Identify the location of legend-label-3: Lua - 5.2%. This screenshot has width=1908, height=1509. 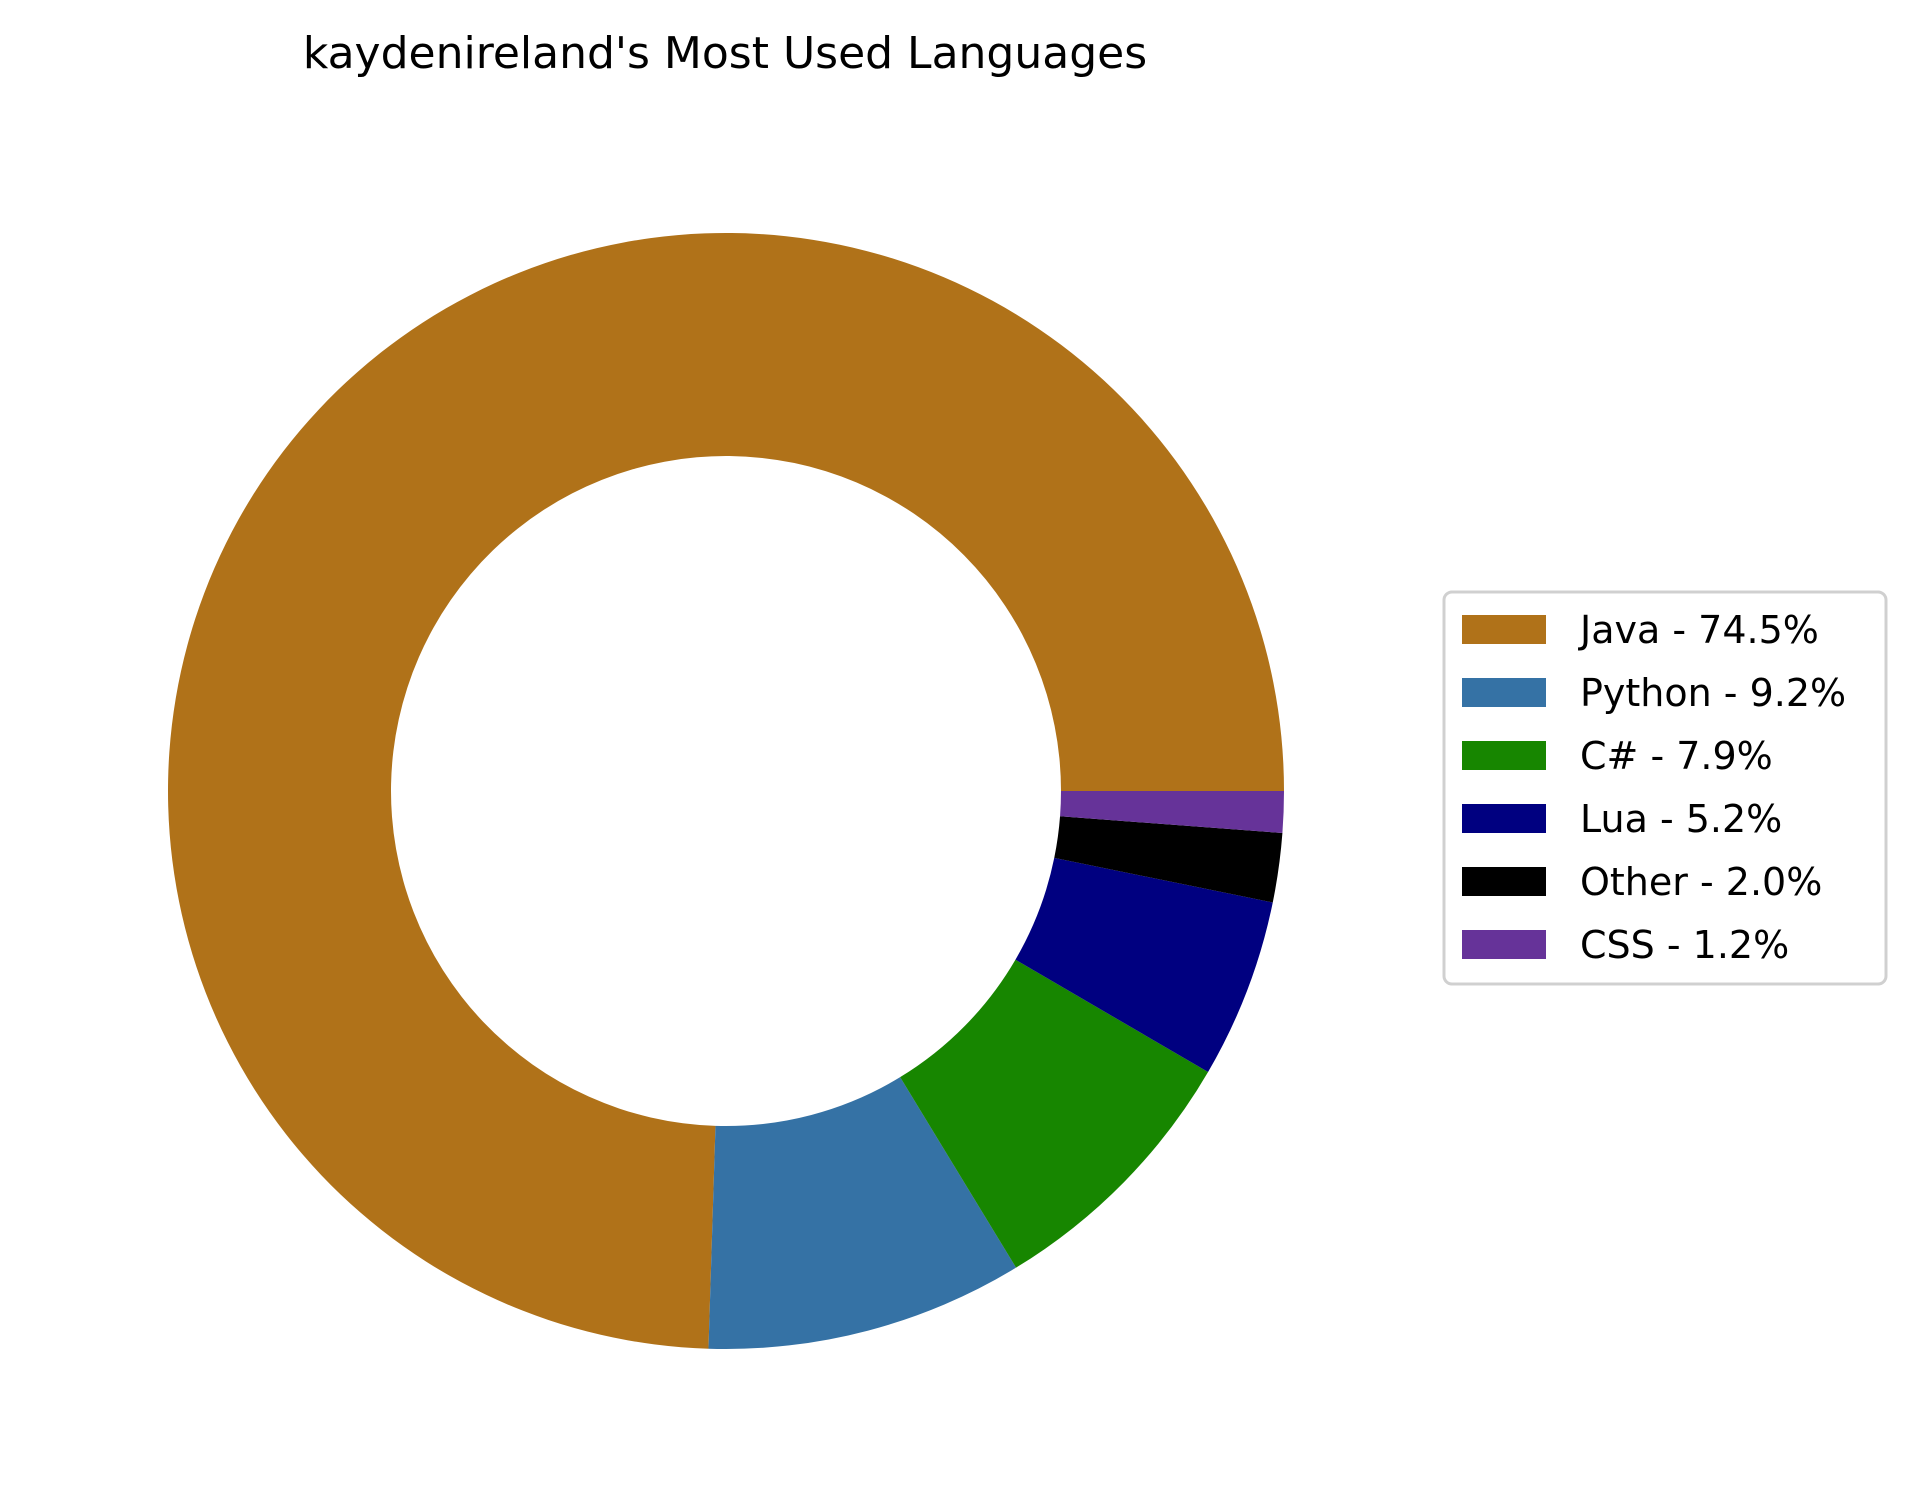
(1681, 819).